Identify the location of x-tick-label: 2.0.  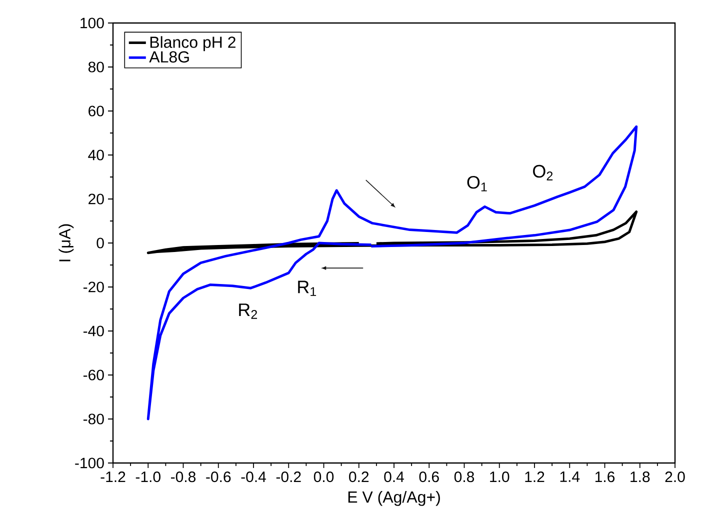
(675, 477).